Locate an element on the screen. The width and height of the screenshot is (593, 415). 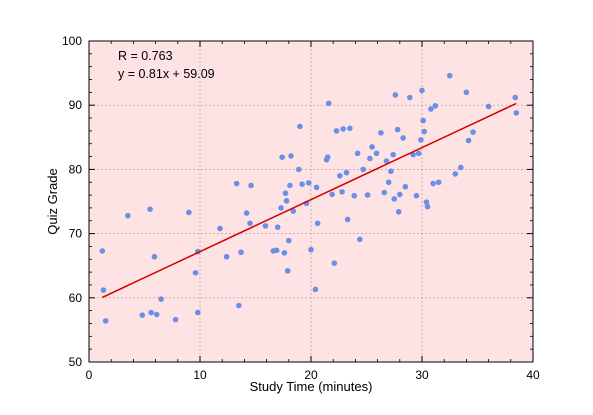
y-tick-label: 60 is located at coordinates (76, 298).